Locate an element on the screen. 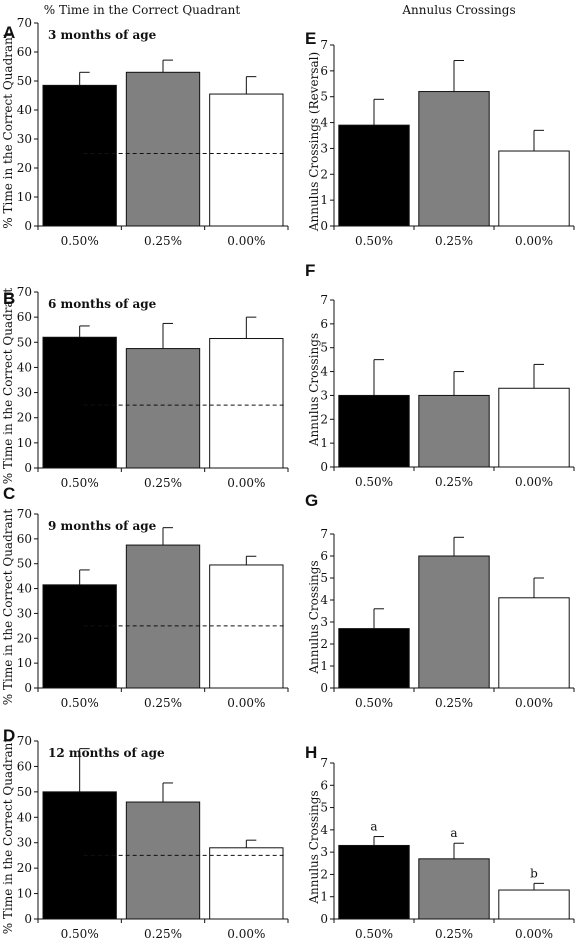 The height and width of the screenshot is (942, 577). right-column-title: Annulus Crossings is located at coordinates (458, 10).